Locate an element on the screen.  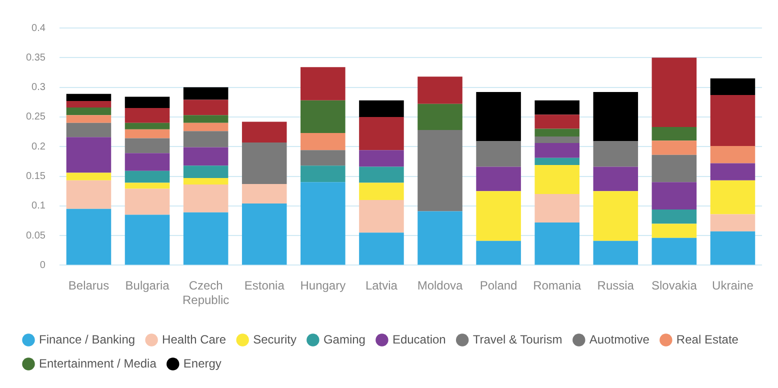
y-tick-label: 0.25 is located at coordinates (36, 117).